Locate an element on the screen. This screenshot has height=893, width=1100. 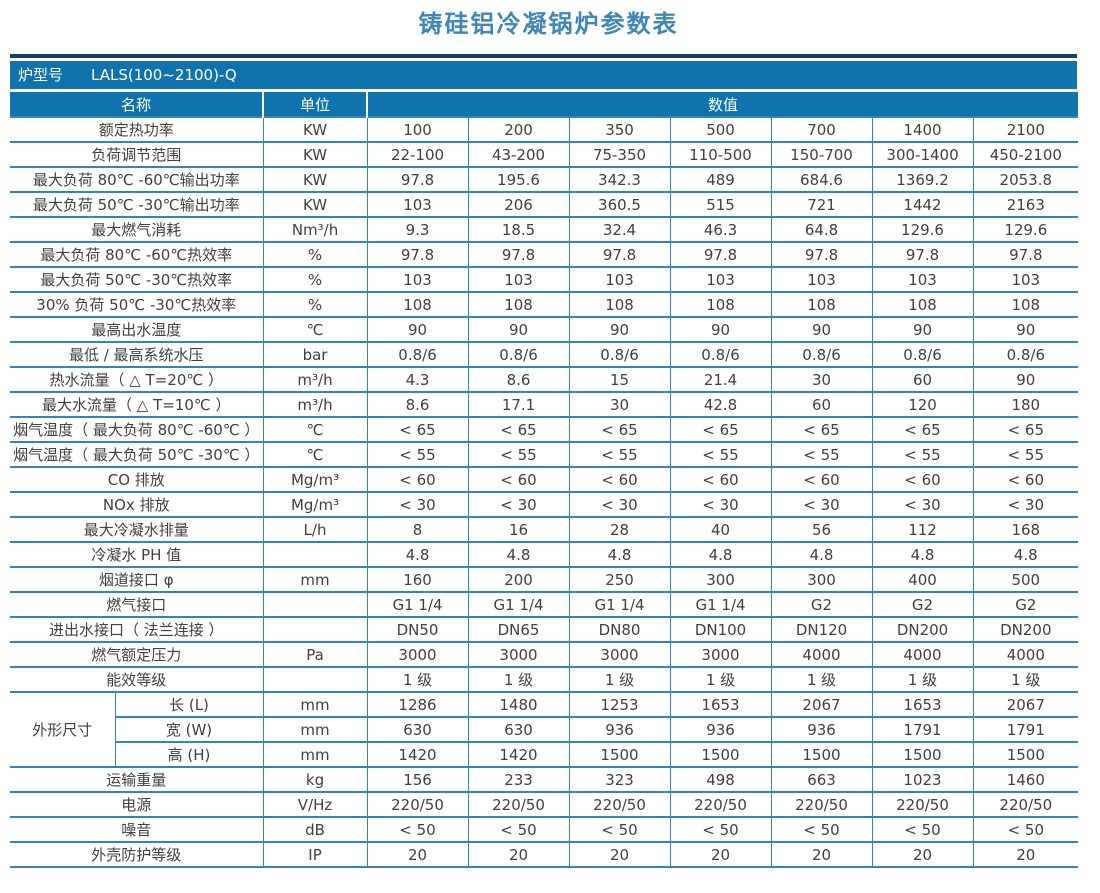
value-cell: 515 is located at coordinates (720, 204).